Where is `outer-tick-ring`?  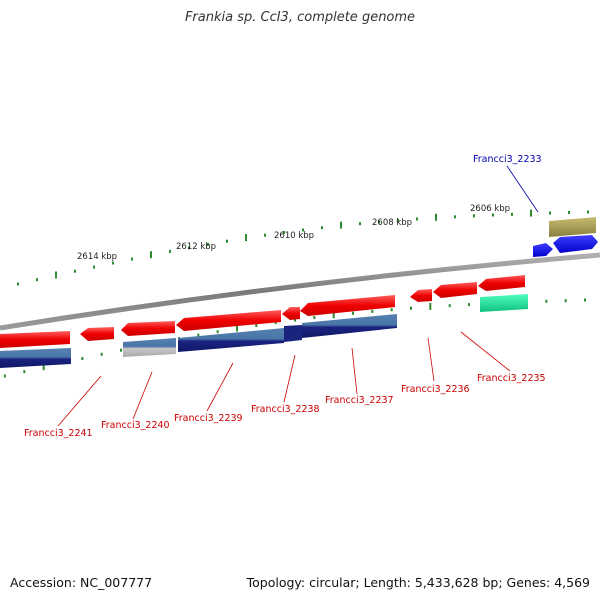 outer-tick-ring is located at coordinates (303, 247).